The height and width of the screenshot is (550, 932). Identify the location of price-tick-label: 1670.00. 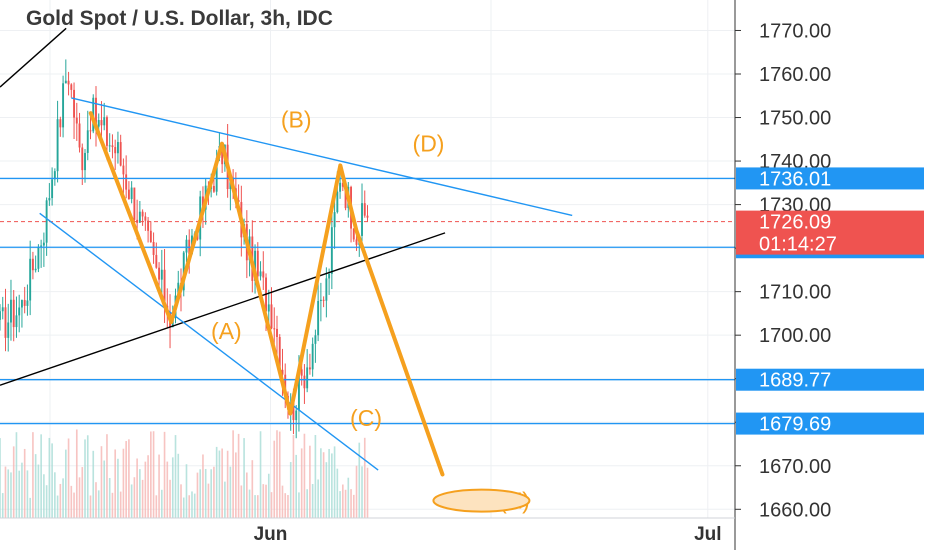
(795, 467).